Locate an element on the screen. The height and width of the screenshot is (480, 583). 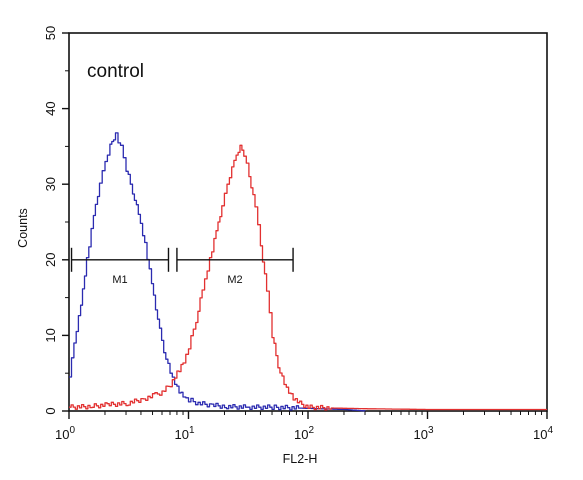
x-tick-label: 10⁰ is located at coordinates (65, 433).